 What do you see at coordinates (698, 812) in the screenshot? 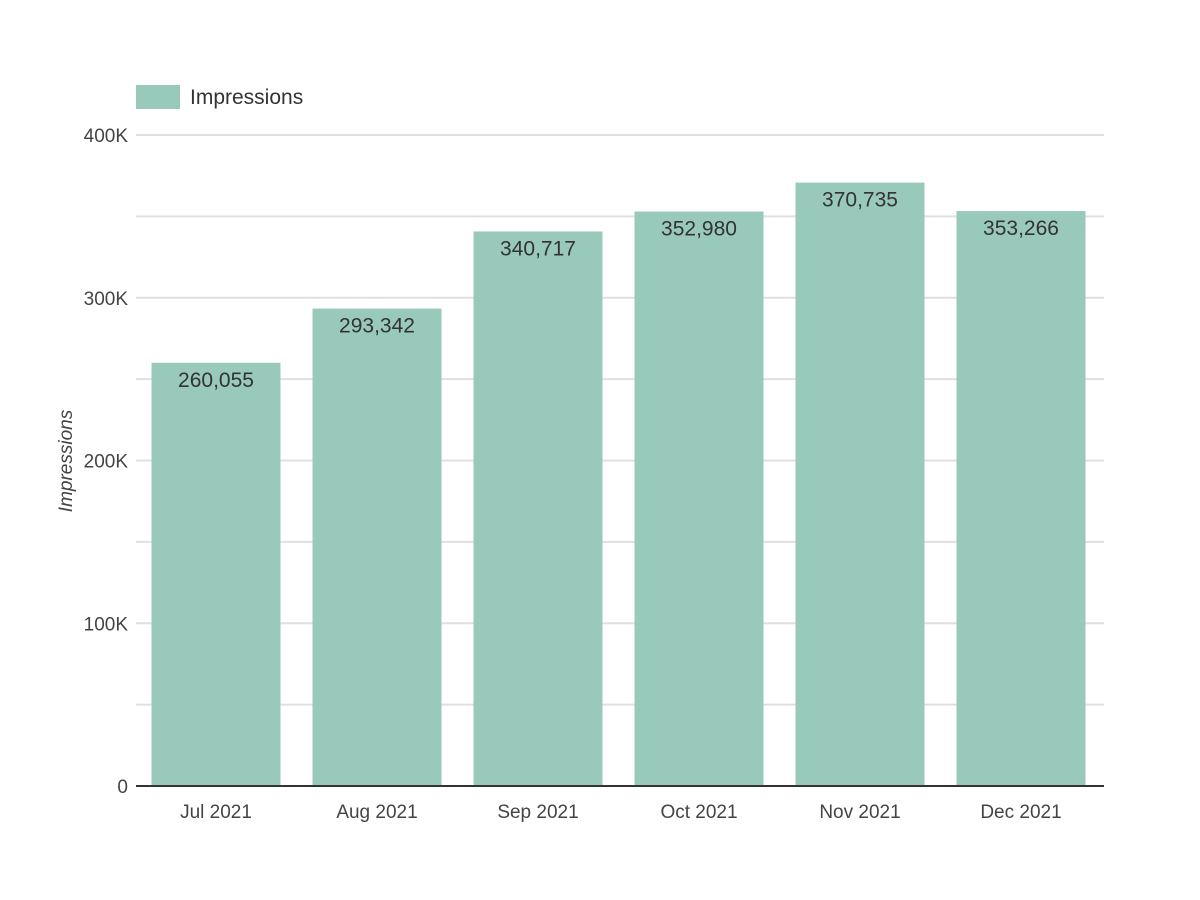
I see `x-tick-label: Oct 2021` at bounding box center [698, 812].